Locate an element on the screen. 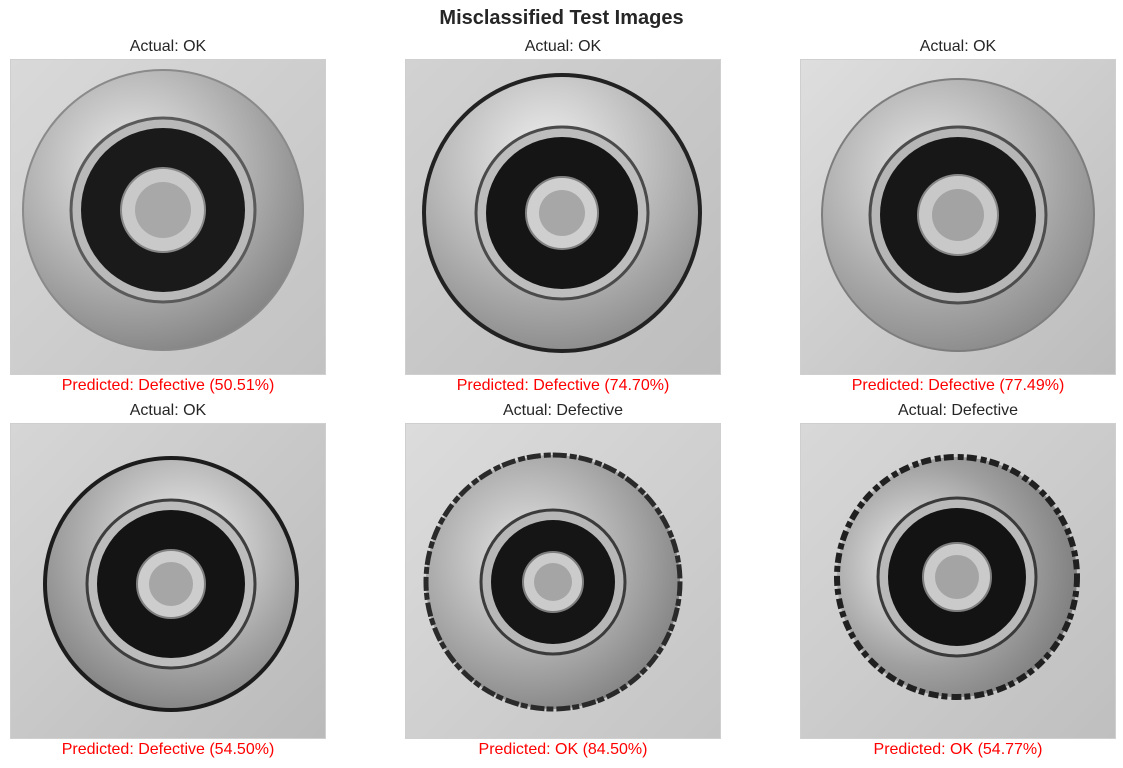  panel-2: Actual: OK Predicted: Defective (74.70%) is located at coordinates (563, 216).